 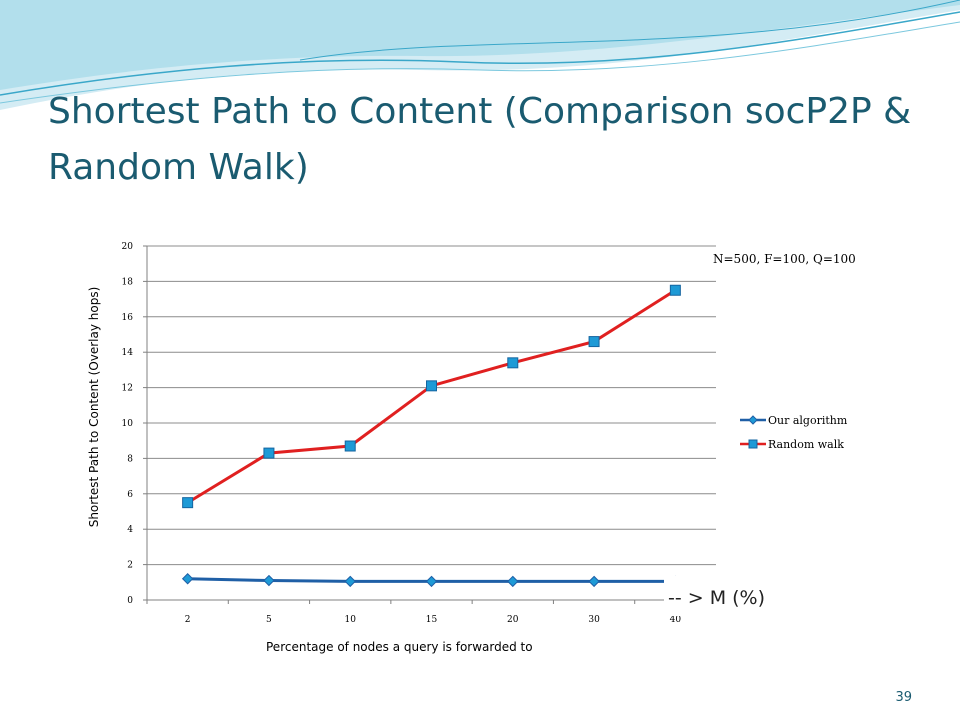 I want to click on x-tick-label: 30, so click(x=594, y=620).